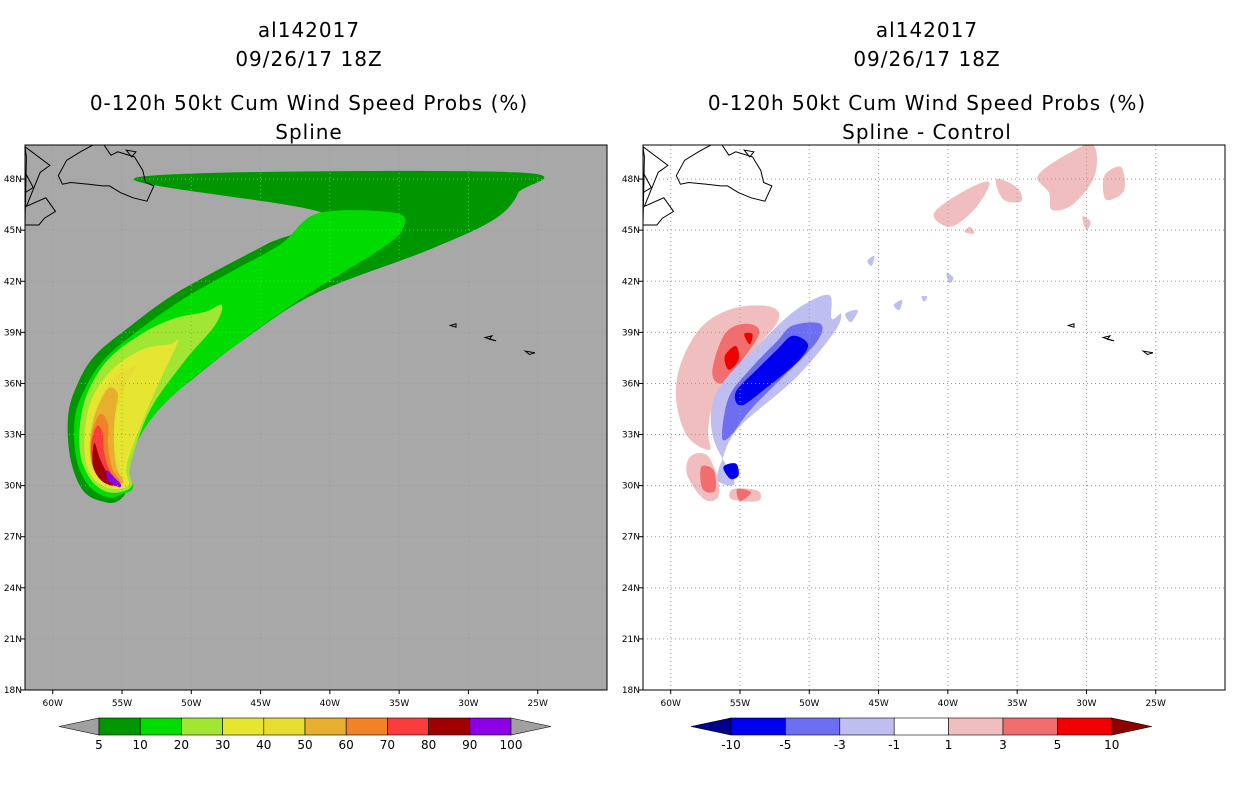  What do you see at coordinates (13, 640) in the screenshot?
I see `y-tick-label: 21N` at bounding box center [13, 640].